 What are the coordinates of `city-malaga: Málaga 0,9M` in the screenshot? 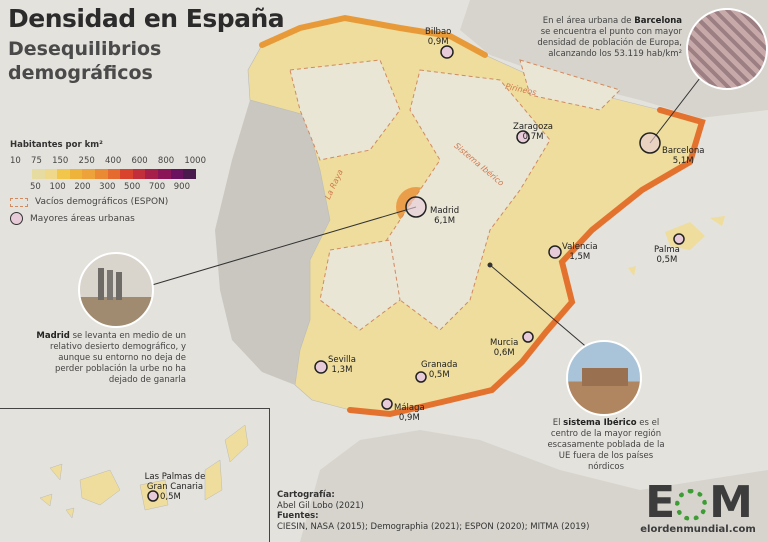 It's located at (409, 413).